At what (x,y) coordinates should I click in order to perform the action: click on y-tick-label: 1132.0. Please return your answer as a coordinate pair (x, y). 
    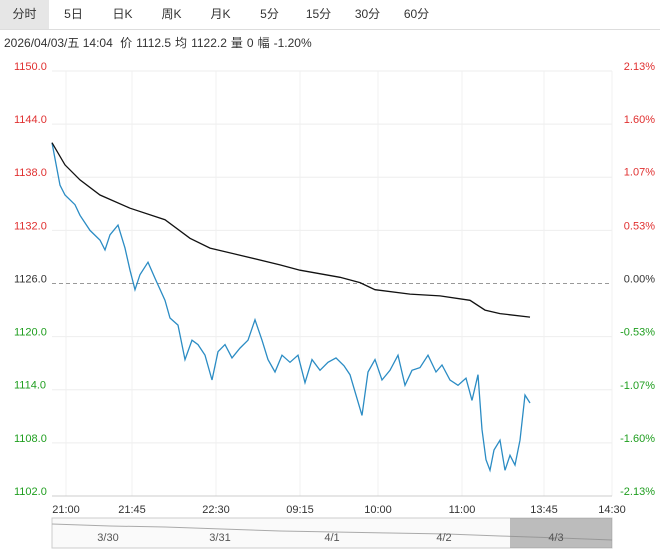
    Looking at the image, I should click on (30, 226).